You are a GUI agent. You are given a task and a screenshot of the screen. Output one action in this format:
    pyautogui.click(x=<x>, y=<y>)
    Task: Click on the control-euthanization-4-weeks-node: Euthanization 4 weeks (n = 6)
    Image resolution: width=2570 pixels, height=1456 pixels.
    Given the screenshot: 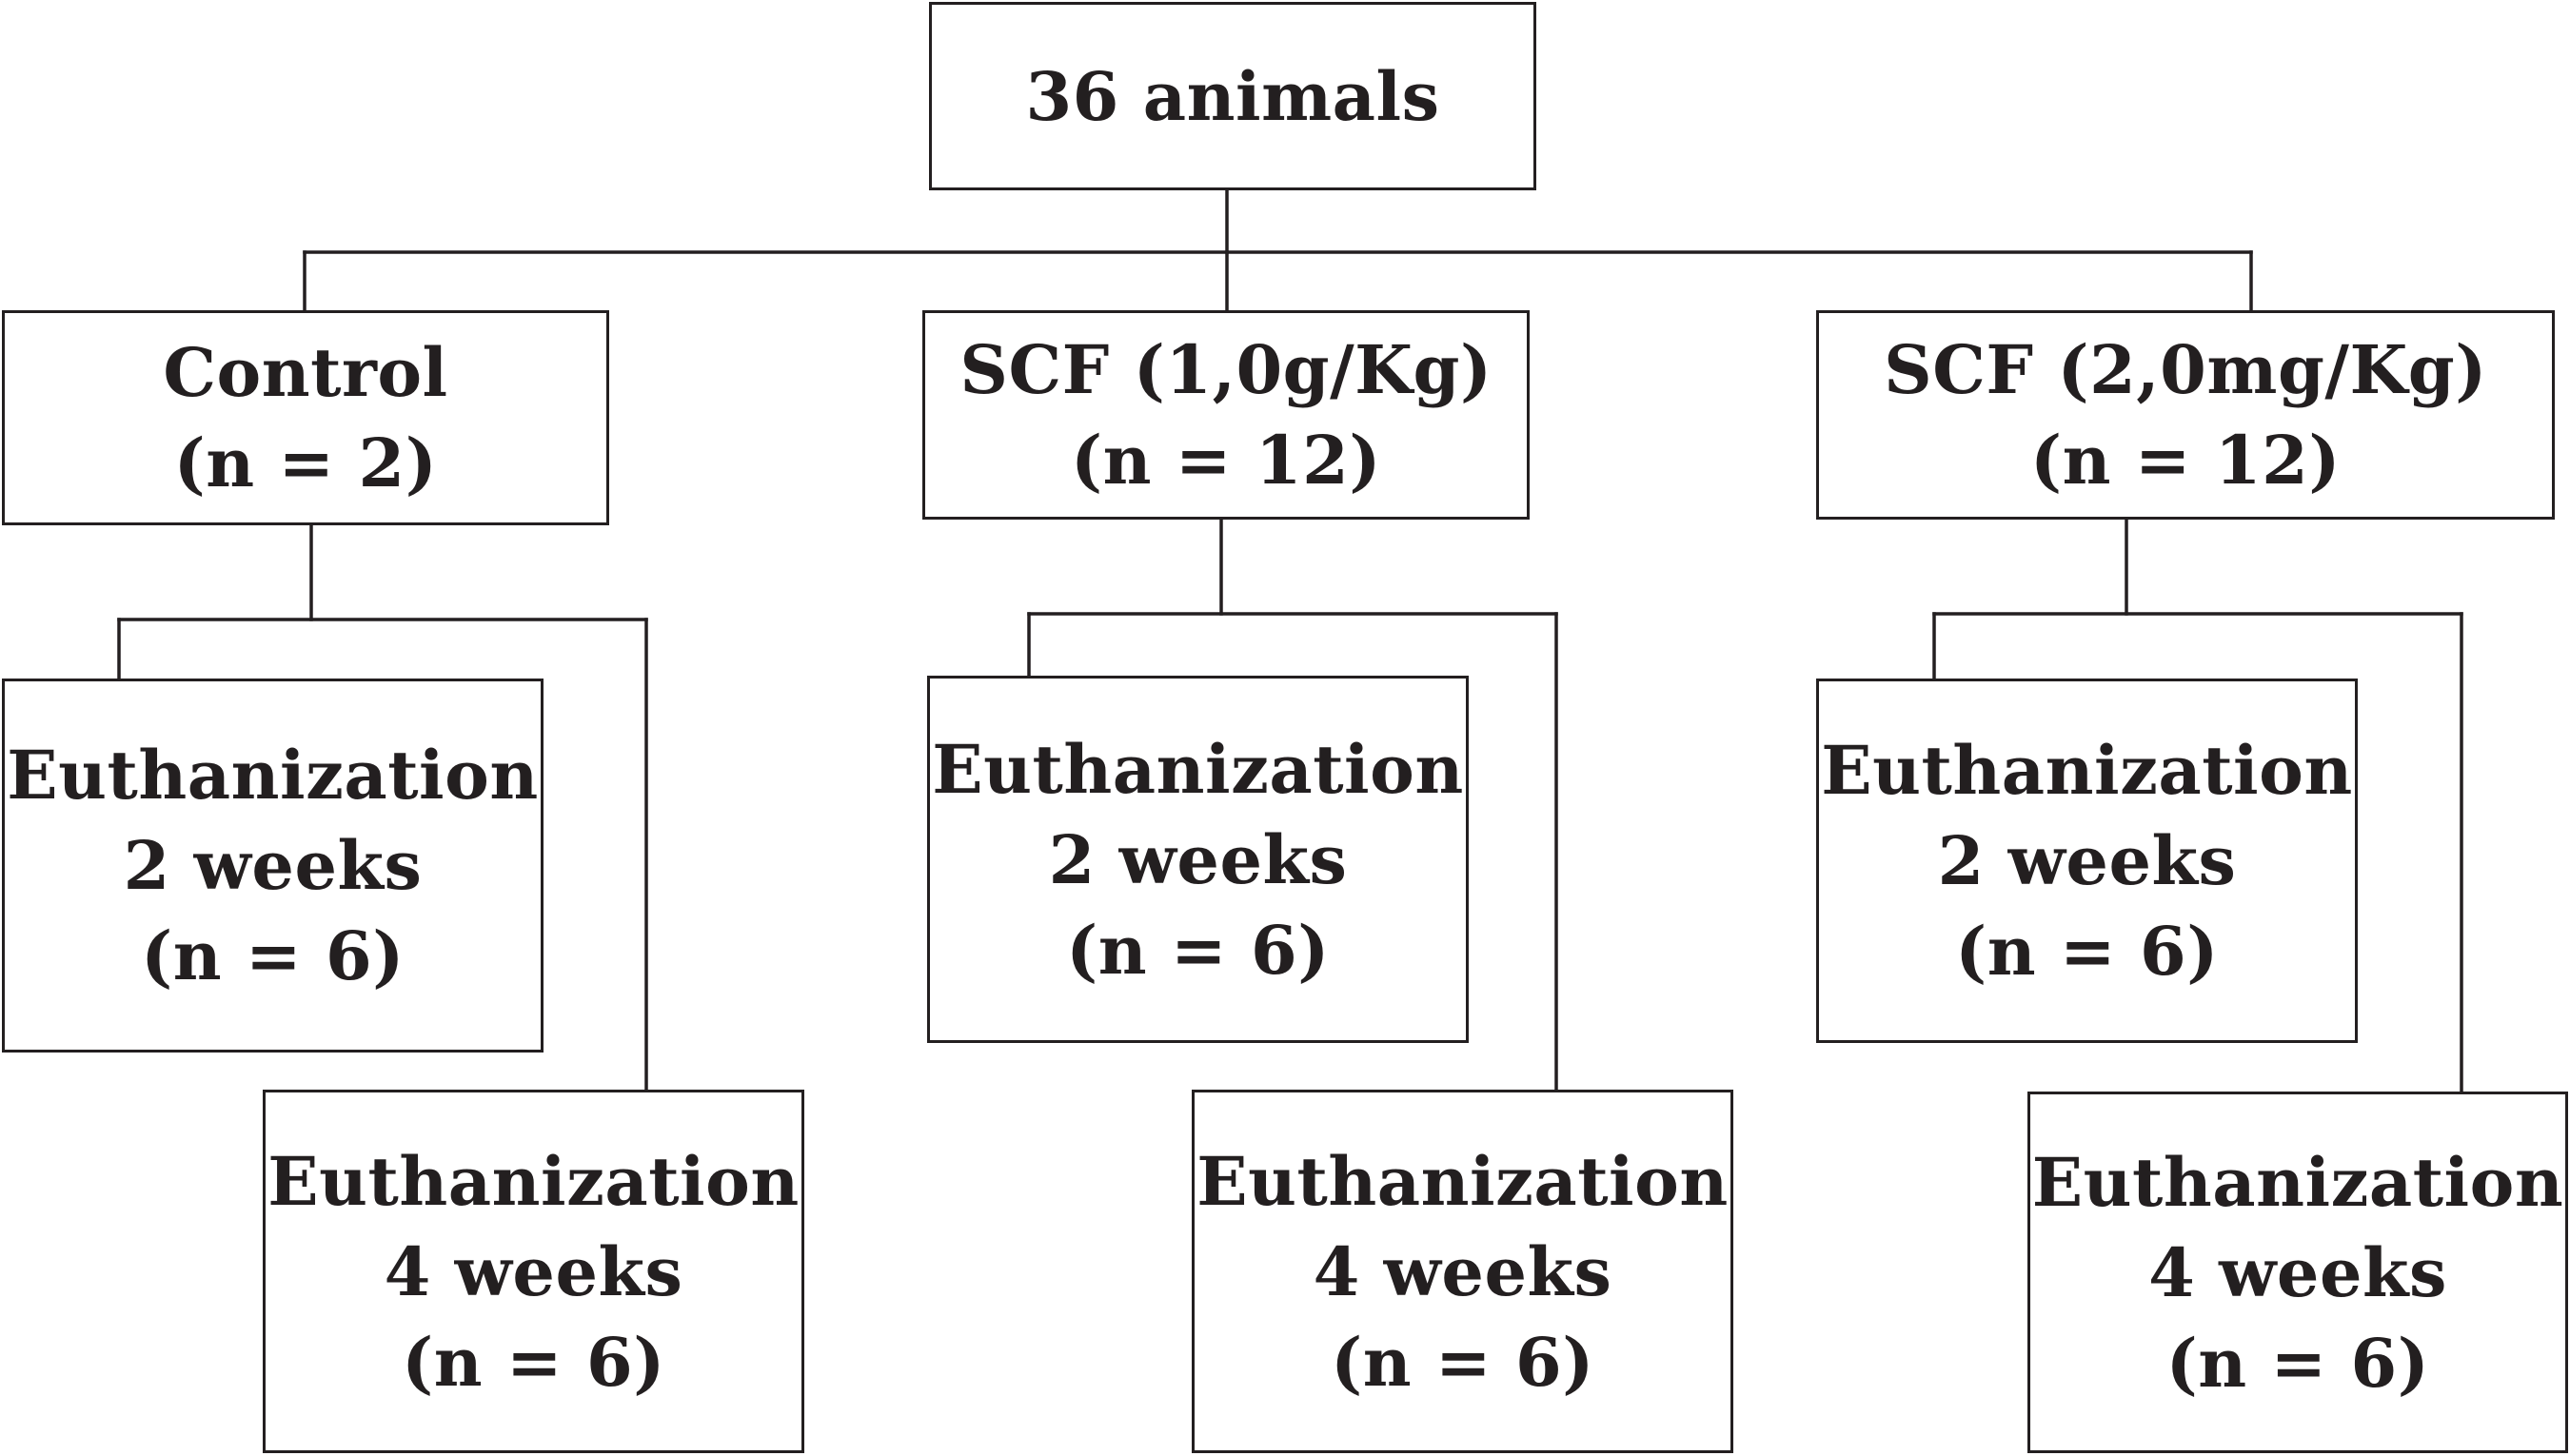 What is the action you would take?
    pyautogui.click(x=533, y=1271)
    